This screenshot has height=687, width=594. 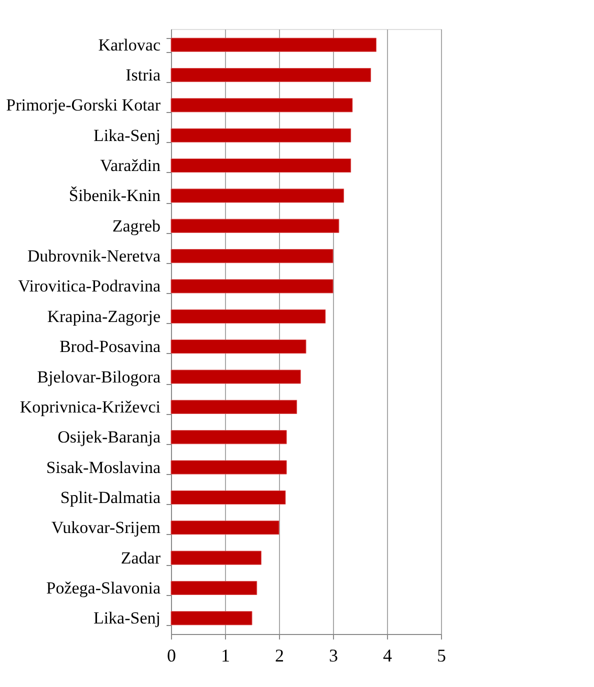 I want to click on y-tick-label: Primorje-Gorski Kotar, so click(x=83, y=105).